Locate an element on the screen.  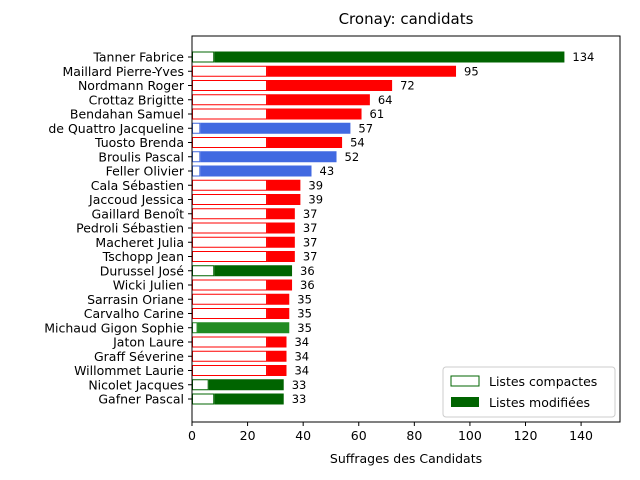
x-tick-label: 20 is located at coordinates (248, 435).